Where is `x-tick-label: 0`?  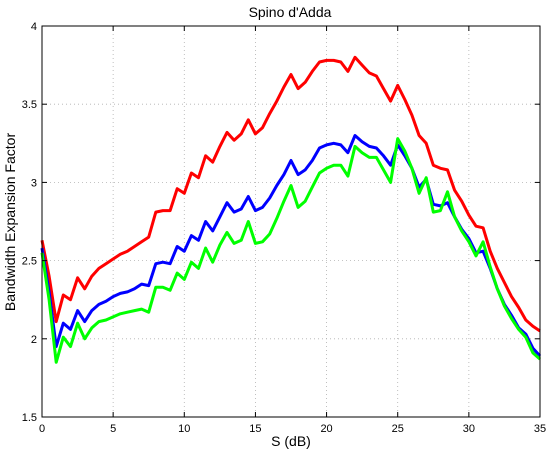 x-tick-label: 0 is located at coordinates (42, 429).